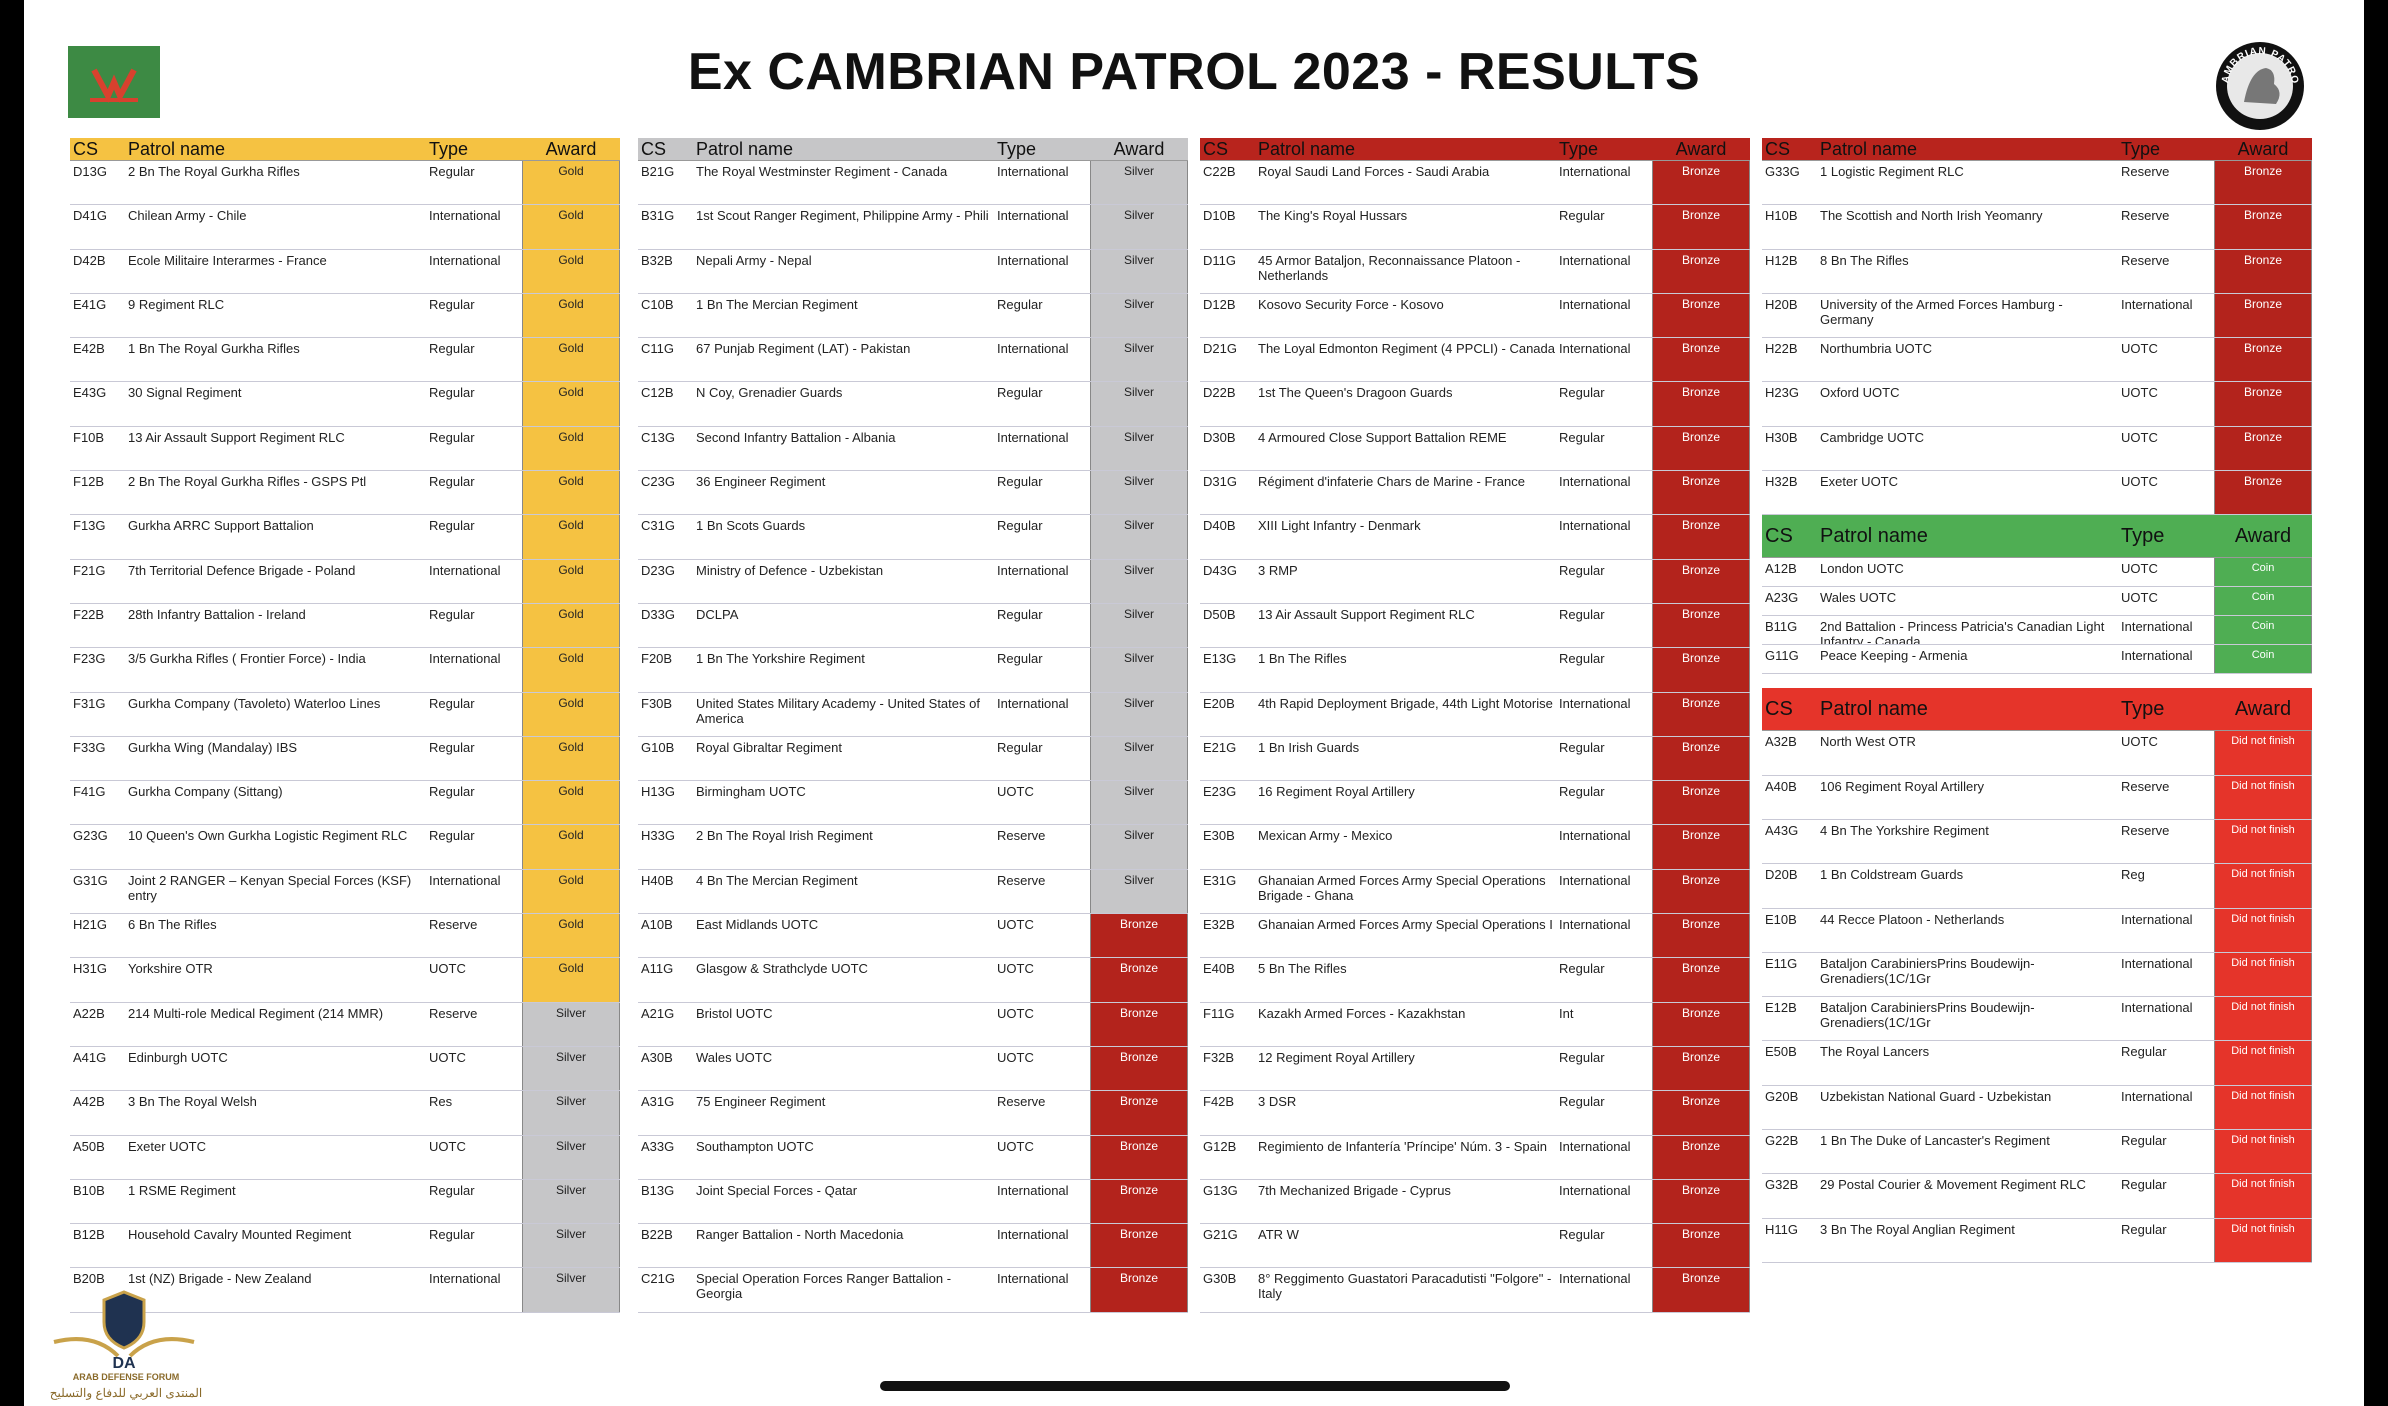 The width and height of the screenshot is (2388, 1406). What do you see at coordinates (761, 482) in the screenshot?
I see `row-patrol-name: 36 Engineer Regiment` at bounding box center [761, 482].